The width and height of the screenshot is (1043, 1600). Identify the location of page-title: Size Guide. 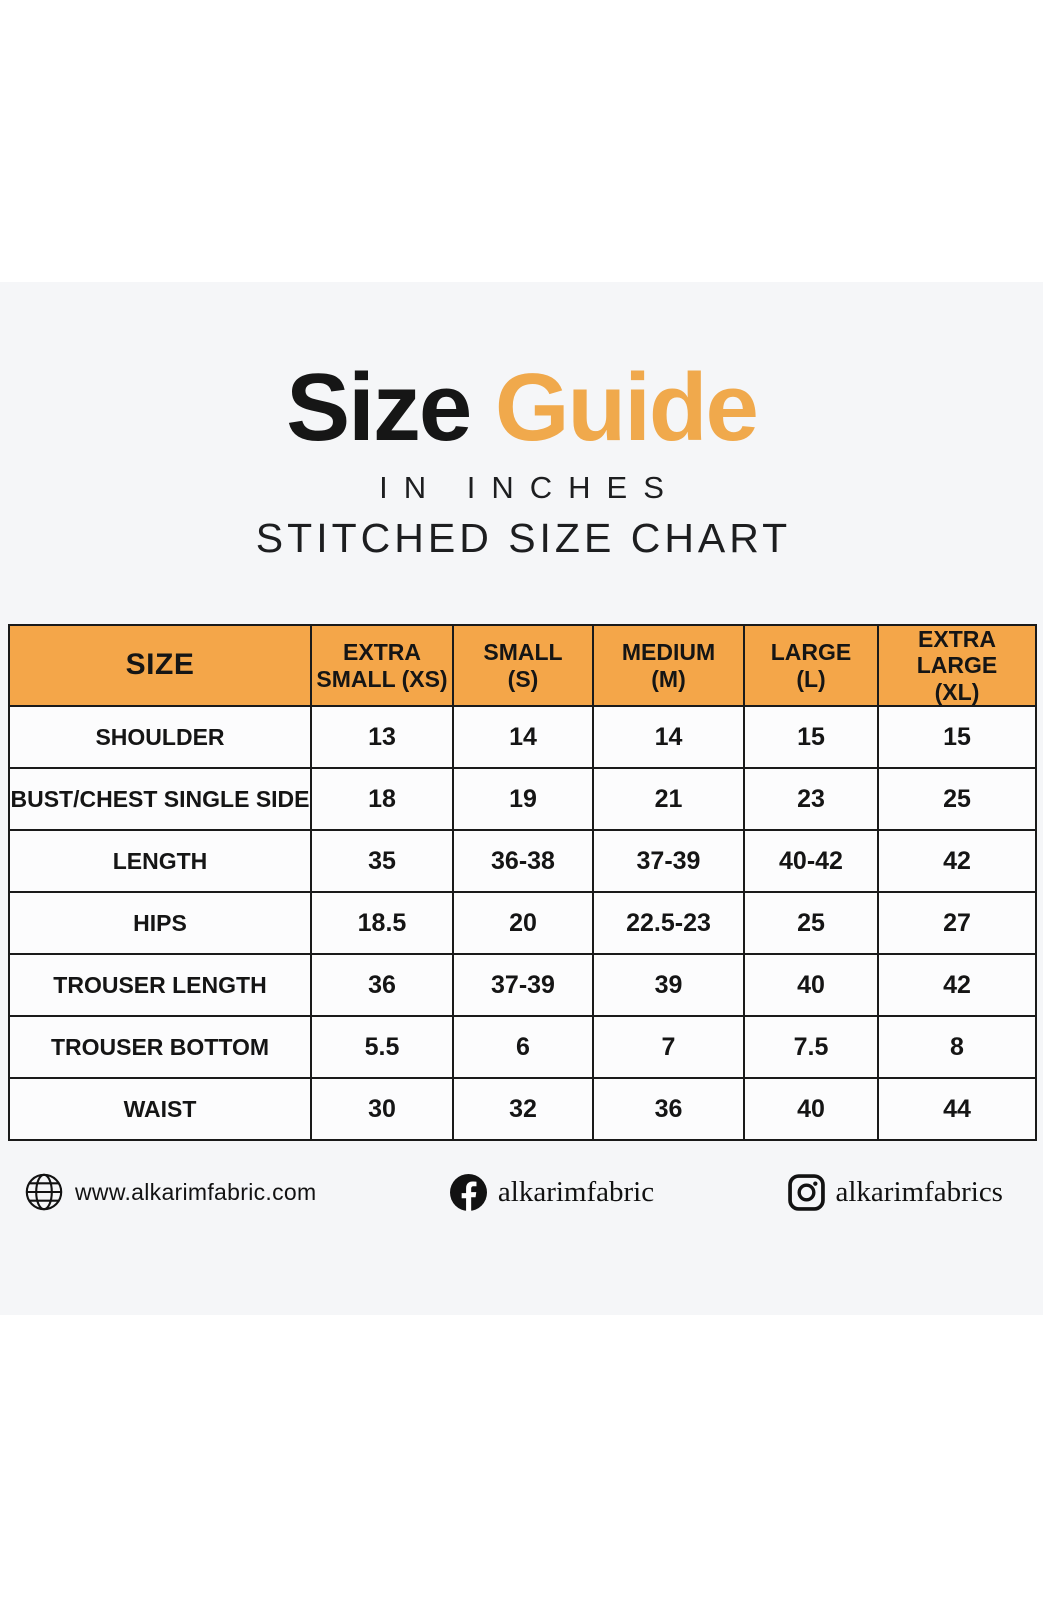
(521, 408).